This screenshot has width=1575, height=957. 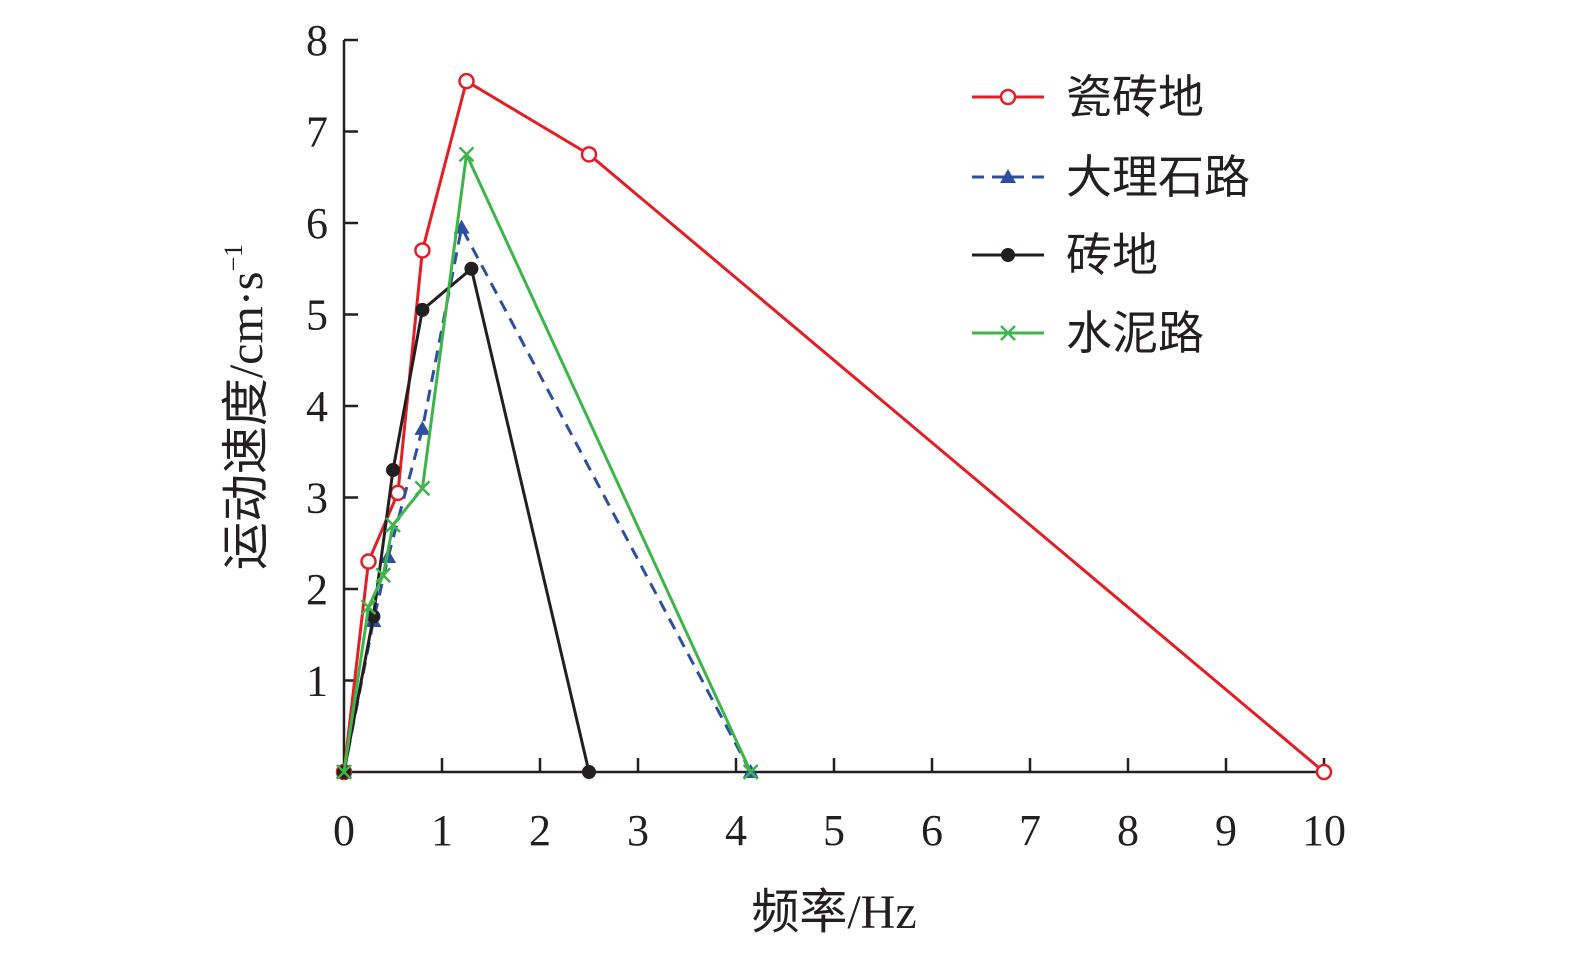 What do you see at coordinates (1135, 97) in the screenshot?
I see `legend-label-tile-floor: 瓷砖地` at bounding box center [1135, 97].